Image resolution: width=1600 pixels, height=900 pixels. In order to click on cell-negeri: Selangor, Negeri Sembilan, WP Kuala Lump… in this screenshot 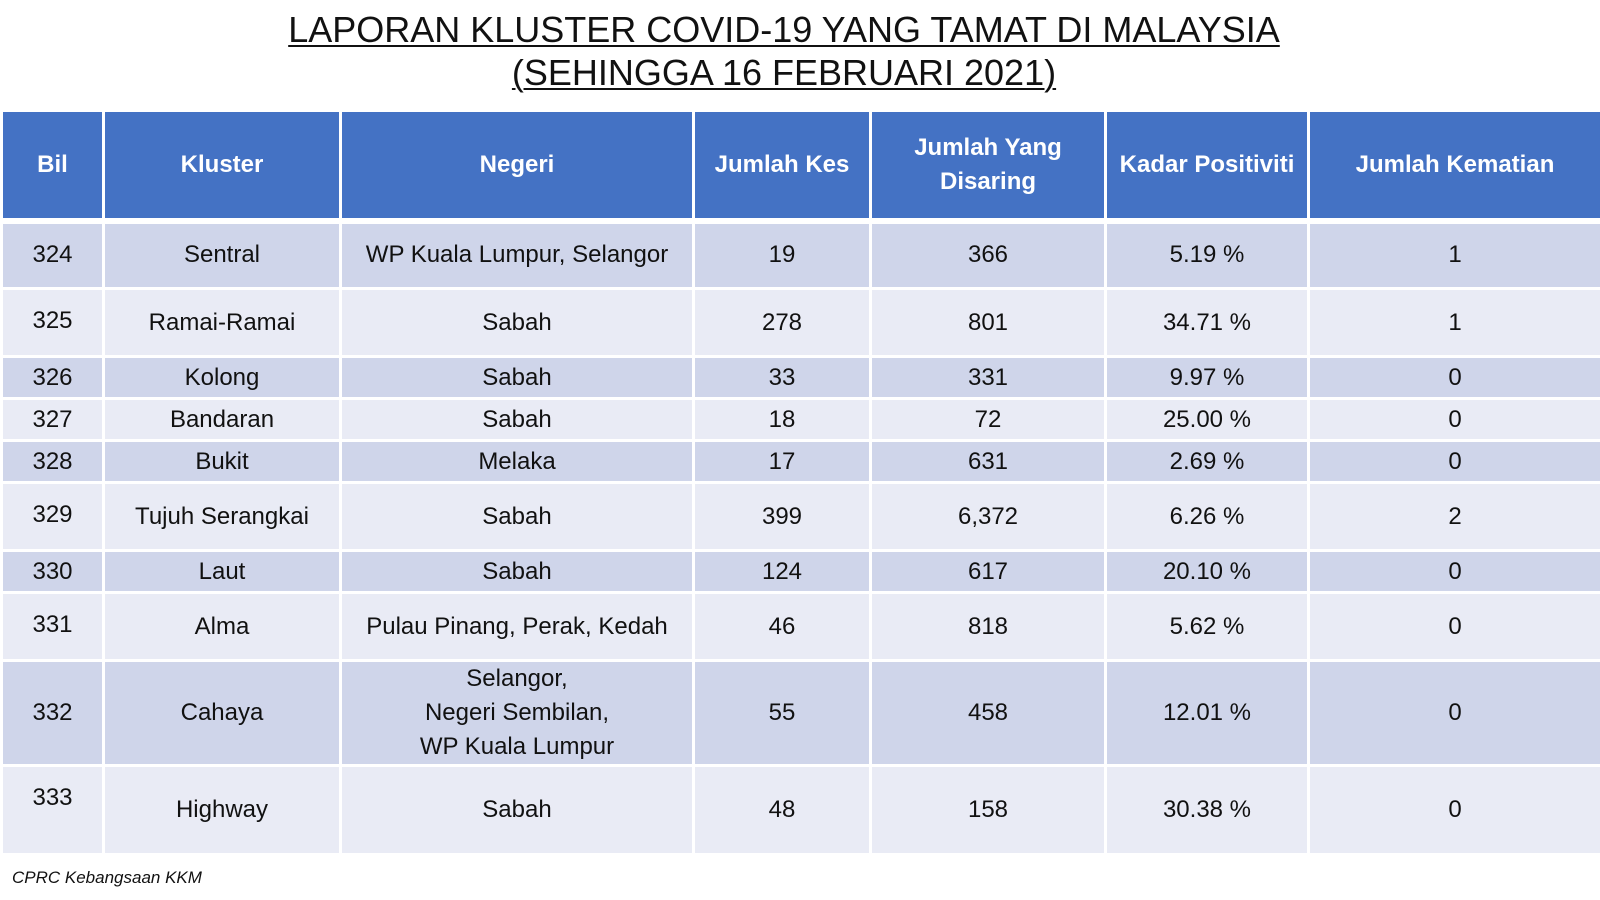, I will do `click(517, 713)`.